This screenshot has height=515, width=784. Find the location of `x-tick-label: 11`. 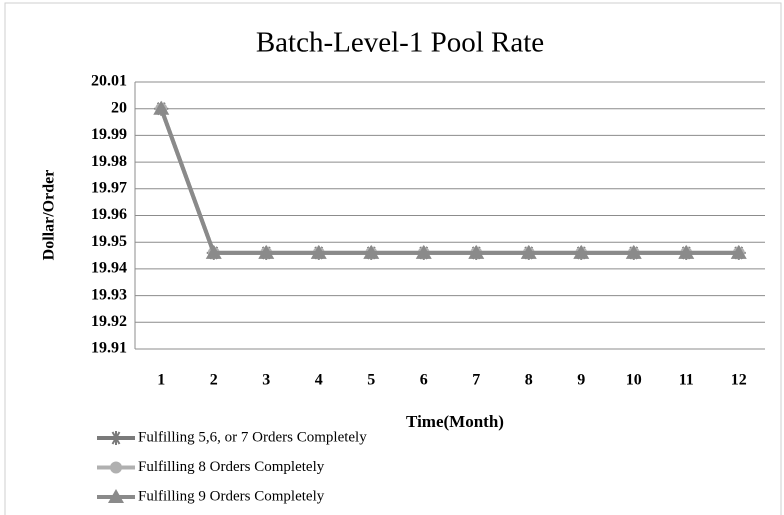

x-tick-label: 11 is located at coordinates (686, 380).